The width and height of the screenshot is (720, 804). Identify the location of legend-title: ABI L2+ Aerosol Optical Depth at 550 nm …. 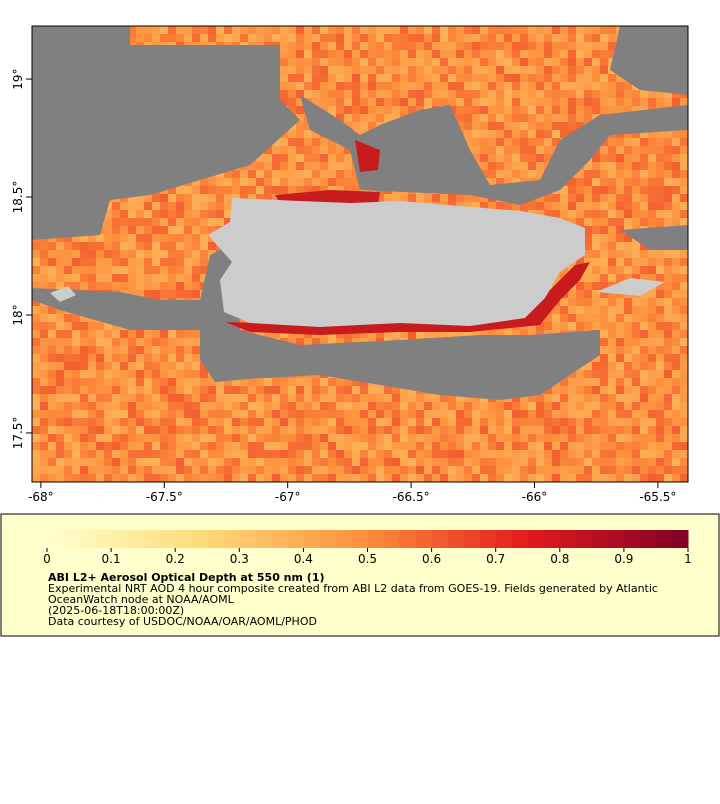
(186, 577).